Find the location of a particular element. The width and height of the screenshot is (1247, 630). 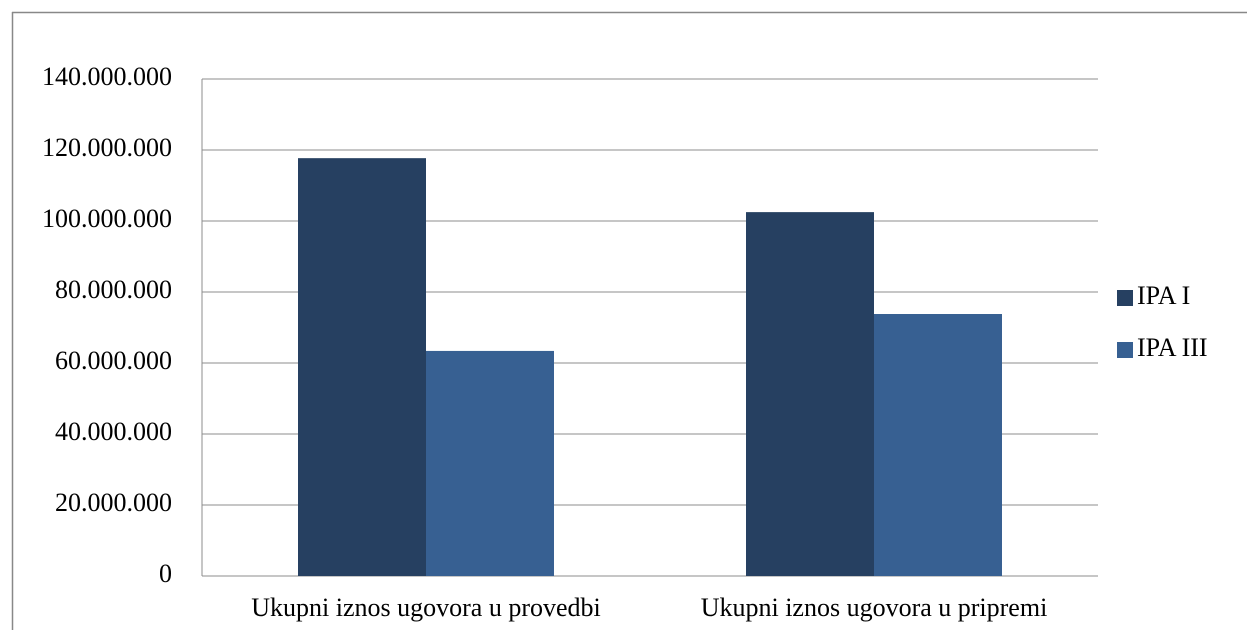

legend-label: IPA I is located at coordinates (1163, 295).